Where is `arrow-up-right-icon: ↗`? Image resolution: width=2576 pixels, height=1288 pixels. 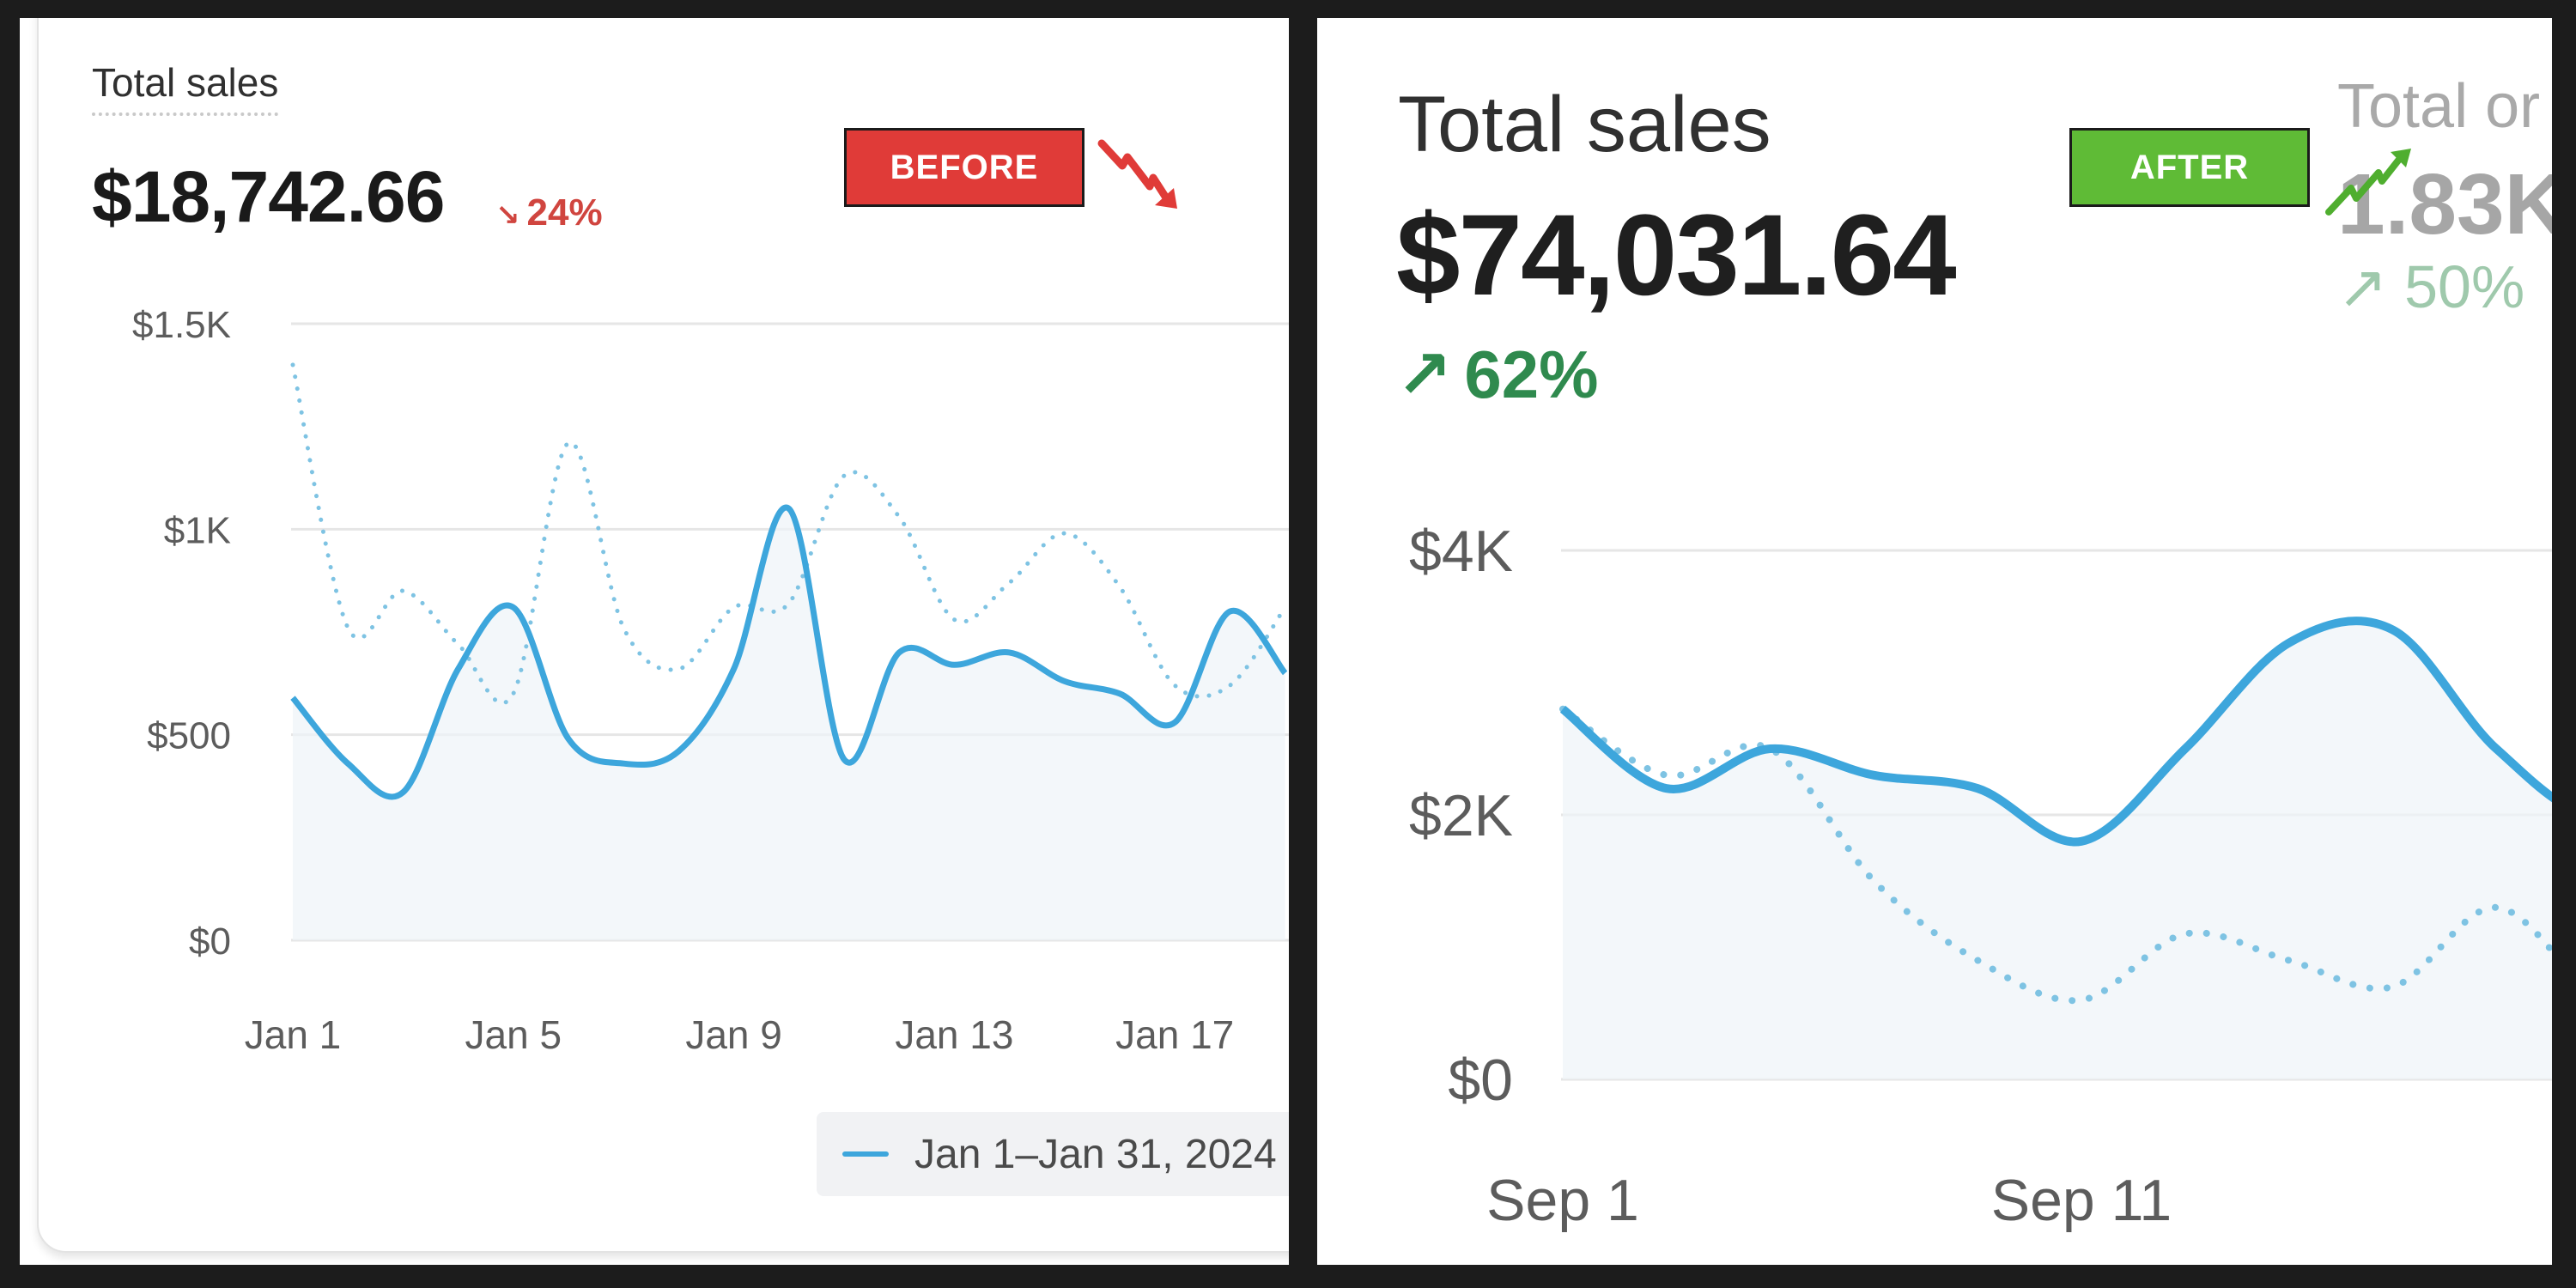
arrow-up-right-icon: ↗ is located at coordinates (1425, 375).